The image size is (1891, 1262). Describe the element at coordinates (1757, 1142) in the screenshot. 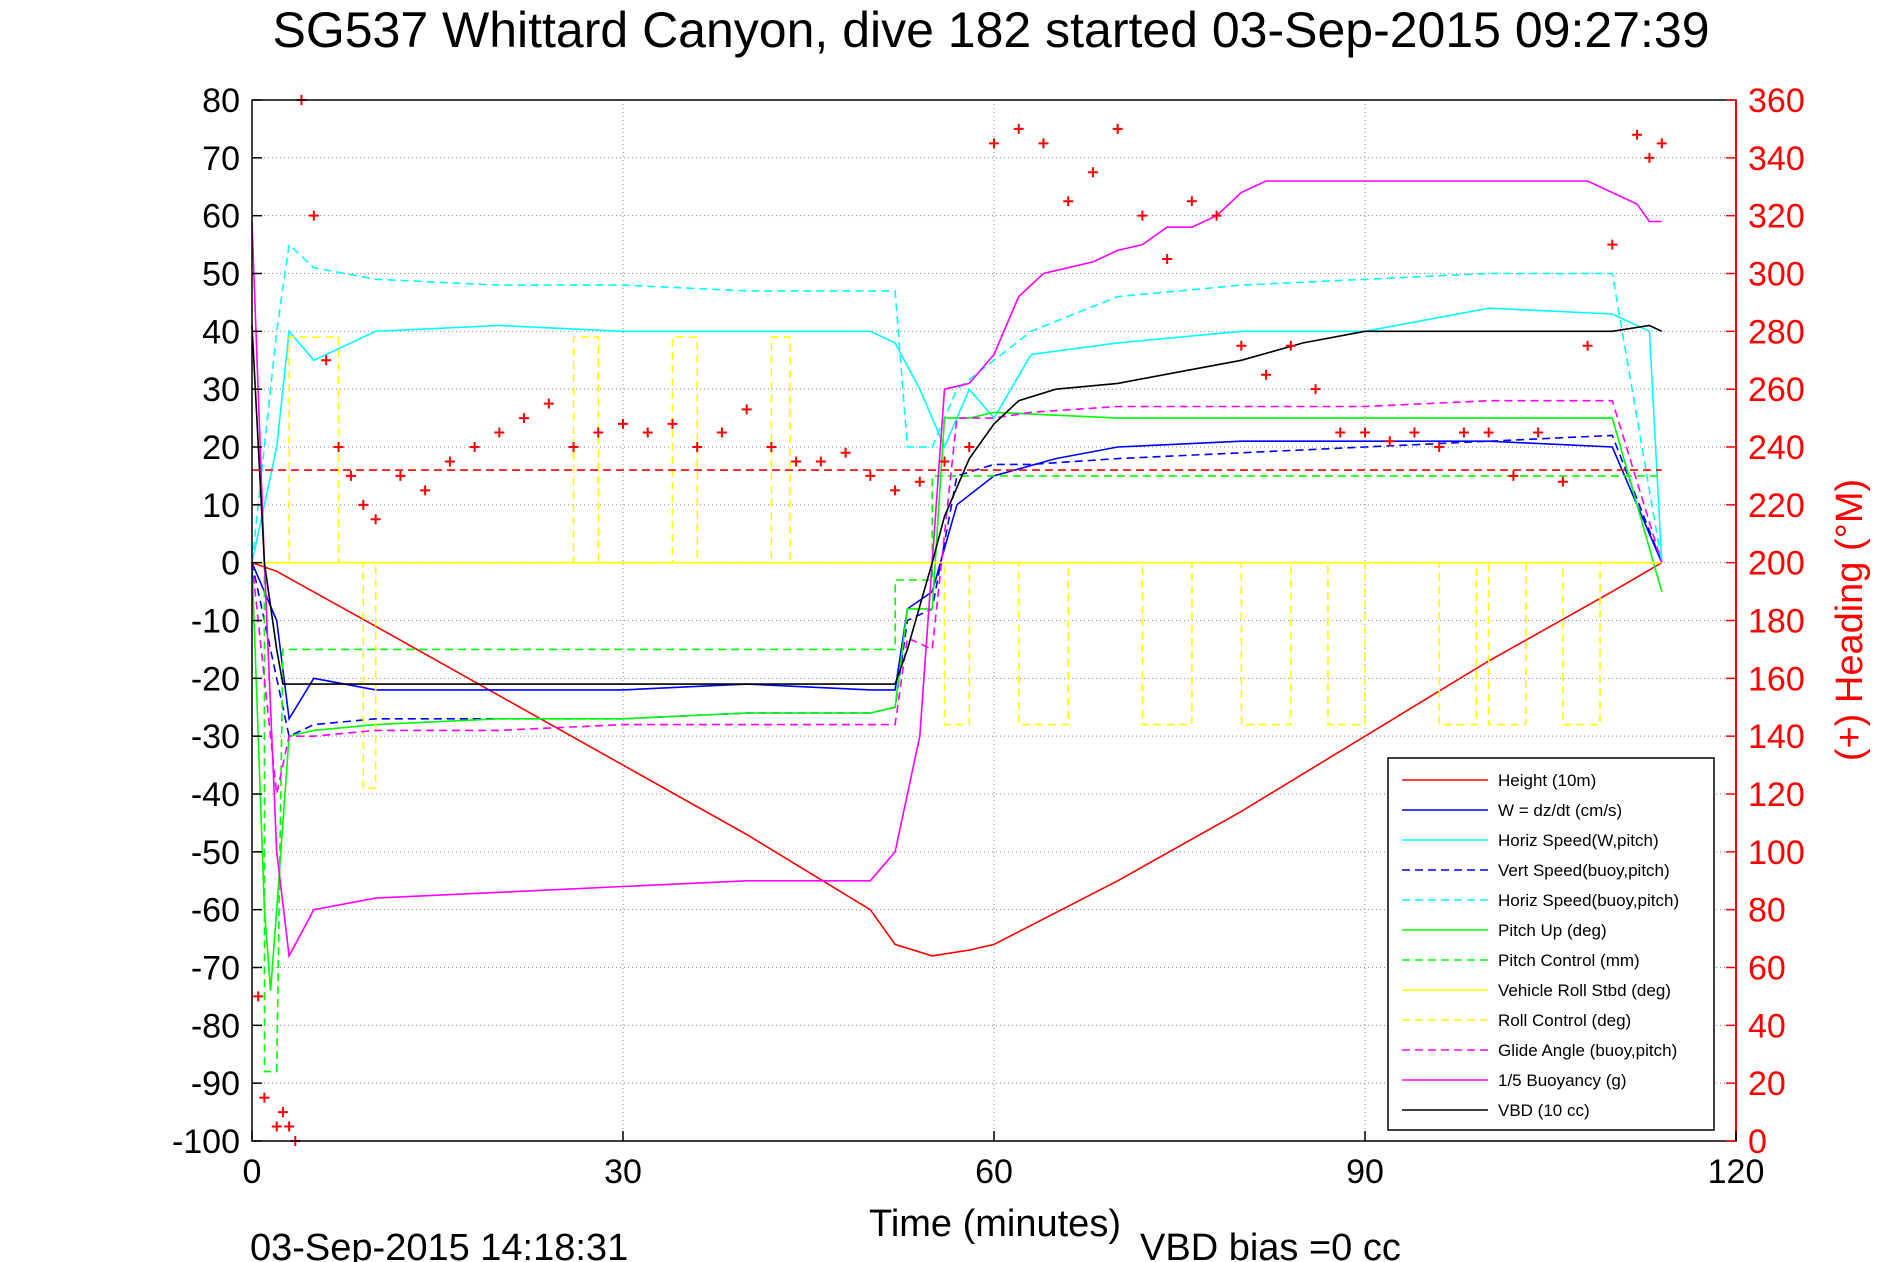

I see `y2-tick-label: 0` at that location.